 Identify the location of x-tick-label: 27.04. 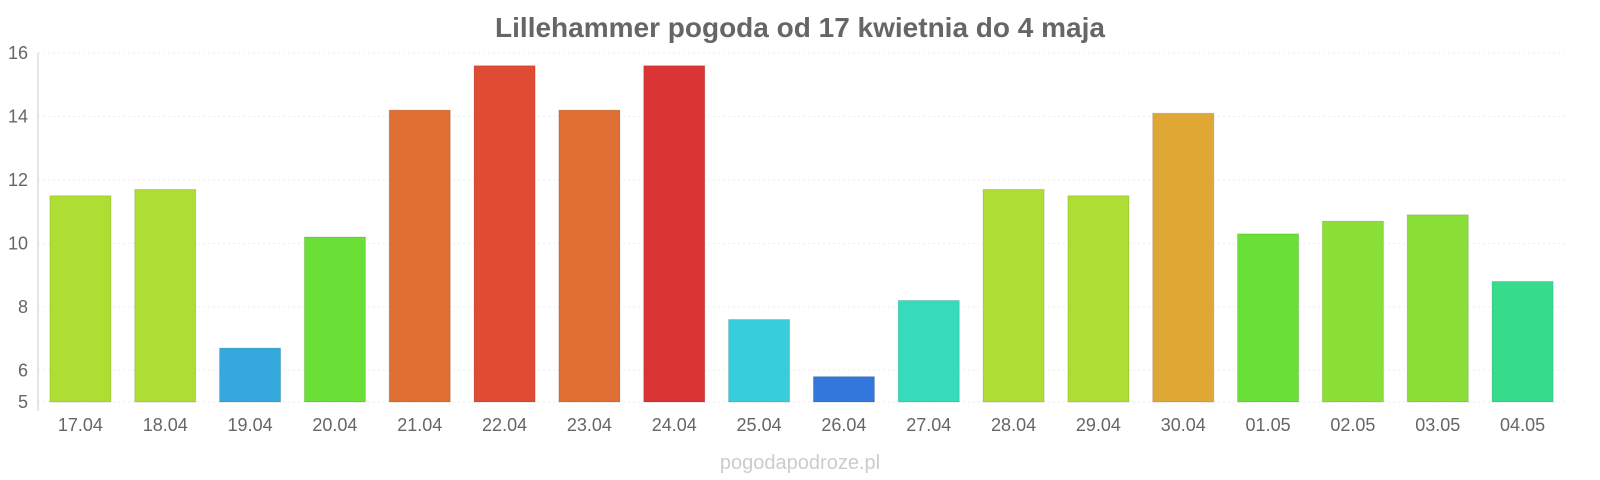
(928, 425).